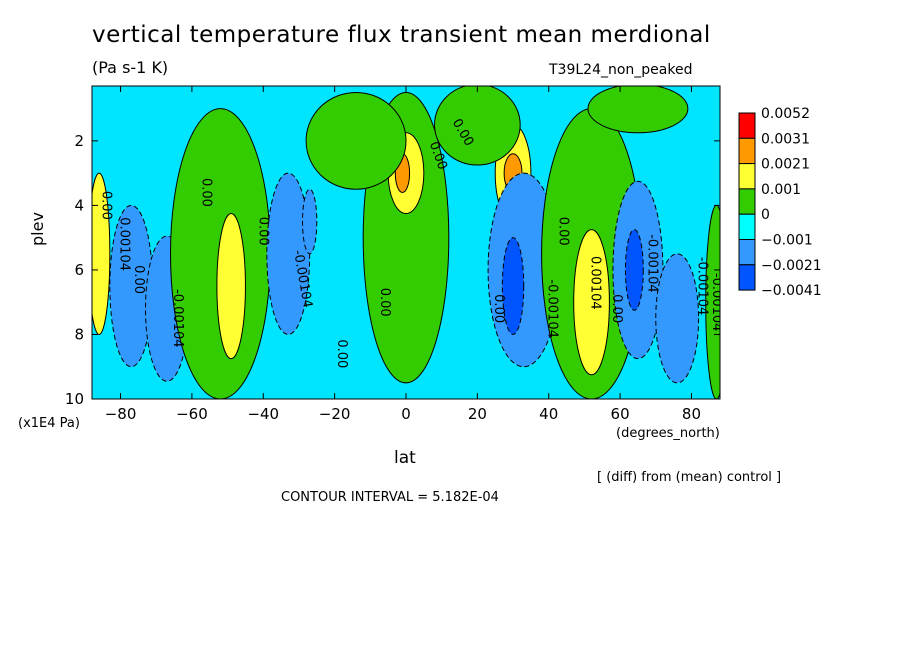  Describe the element at coordinates (791, 291) in the screenshot. I see `legend-level-label: −0.0041` at that location.